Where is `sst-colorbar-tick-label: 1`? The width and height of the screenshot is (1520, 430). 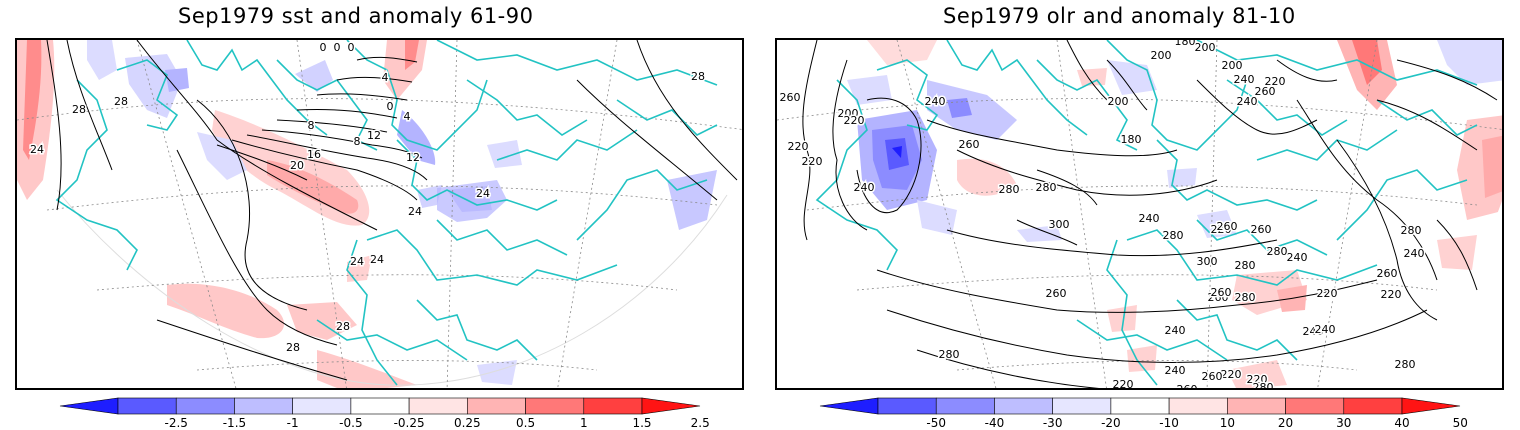 sst-colorbar-tick-label: 1 is located at coordinates (583, 423).